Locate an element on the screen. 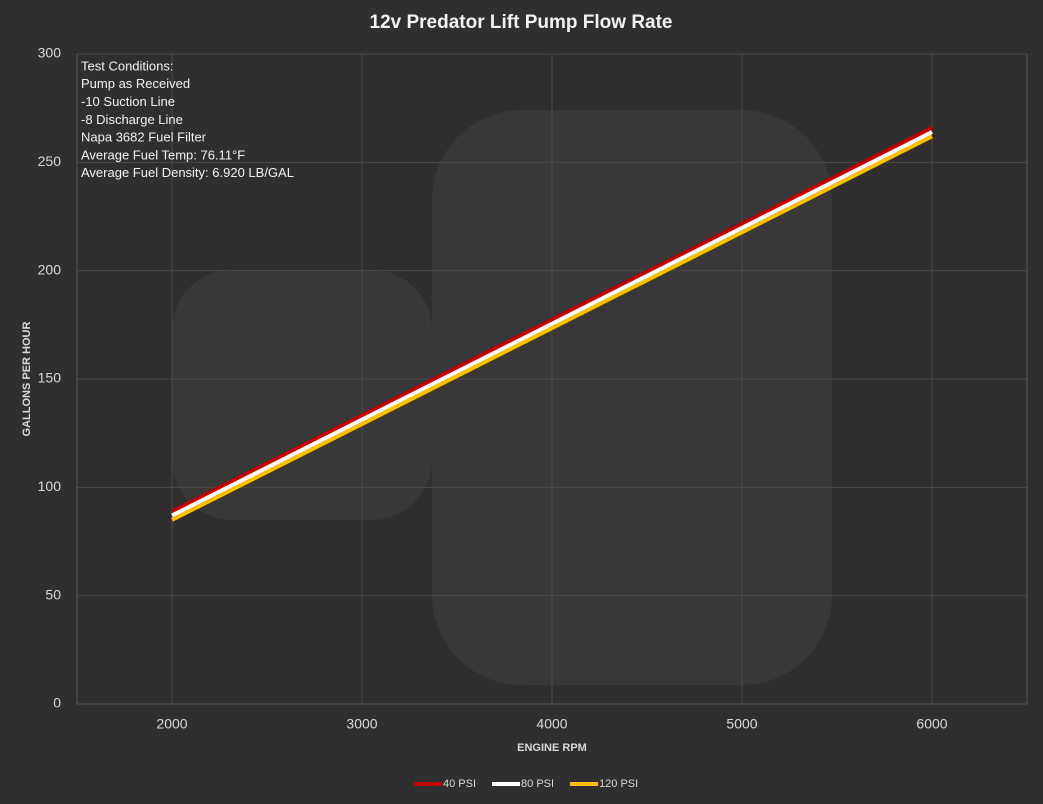  annotation: Average Fuel Density: 6.920 LB/GAL is located at coordinates (187, 172).